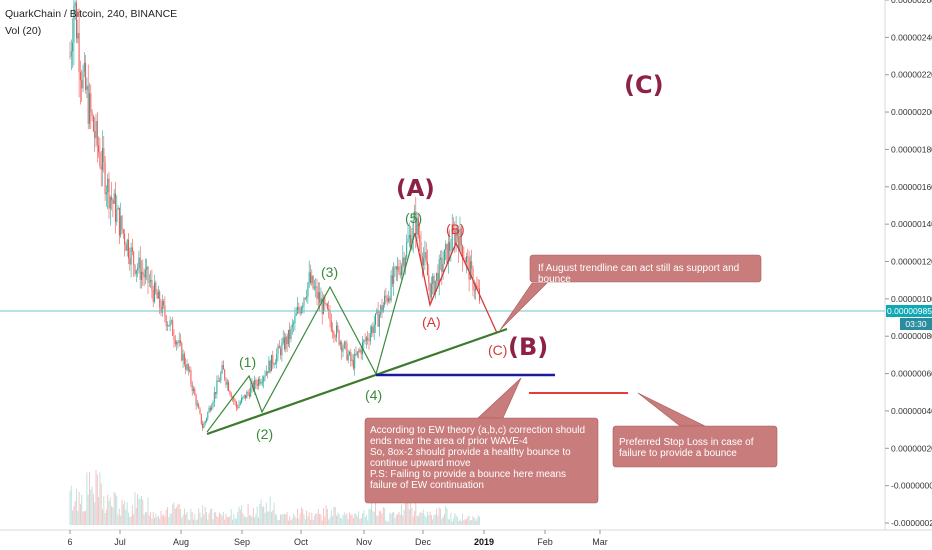 Image resolution: width=932 pixels, height=550 pixels. I want to click on time-axis: 6 Jul Aug Sep Oct Nov Dec 2019 Feb Mar, so click(337, 538).